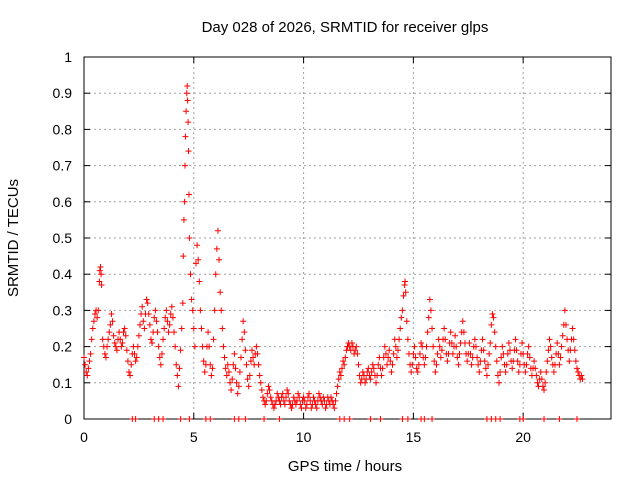 The image size is (640, 480). Describe the element at coordinates (63, 129) in the screenshot. I see `y-tick-label: 0.8` at that location.